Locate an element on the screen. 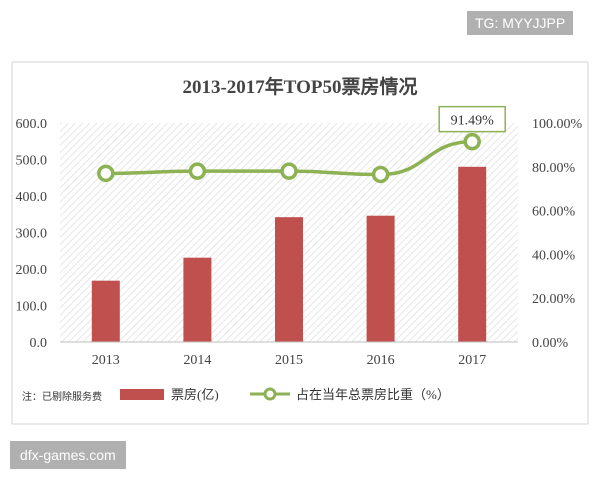  annotation-box is located at coordinates (472, 119).